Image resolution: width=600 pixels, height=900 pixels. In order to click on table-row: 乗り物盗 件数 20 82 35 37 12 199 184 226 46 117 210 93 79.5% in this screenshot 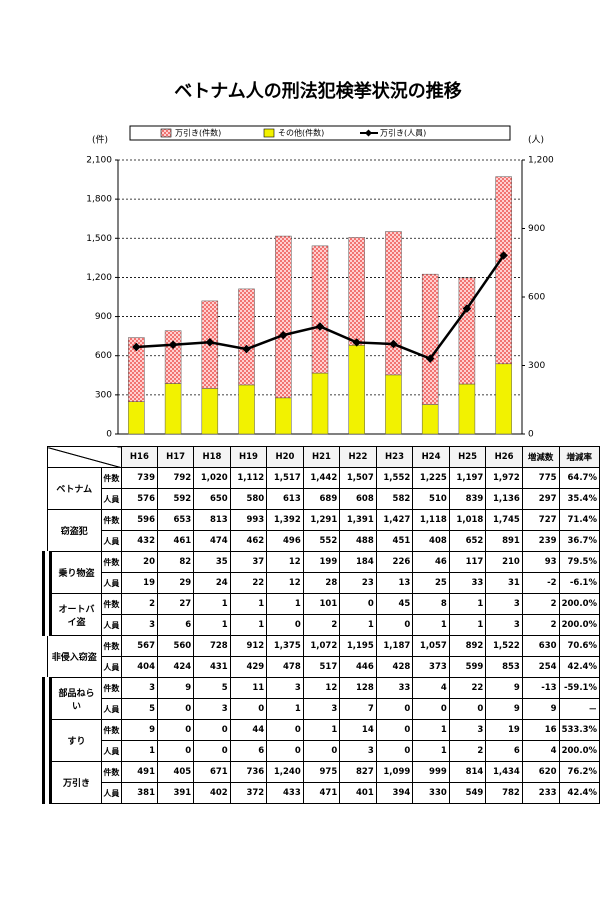, I will do `click(320, 572)`.